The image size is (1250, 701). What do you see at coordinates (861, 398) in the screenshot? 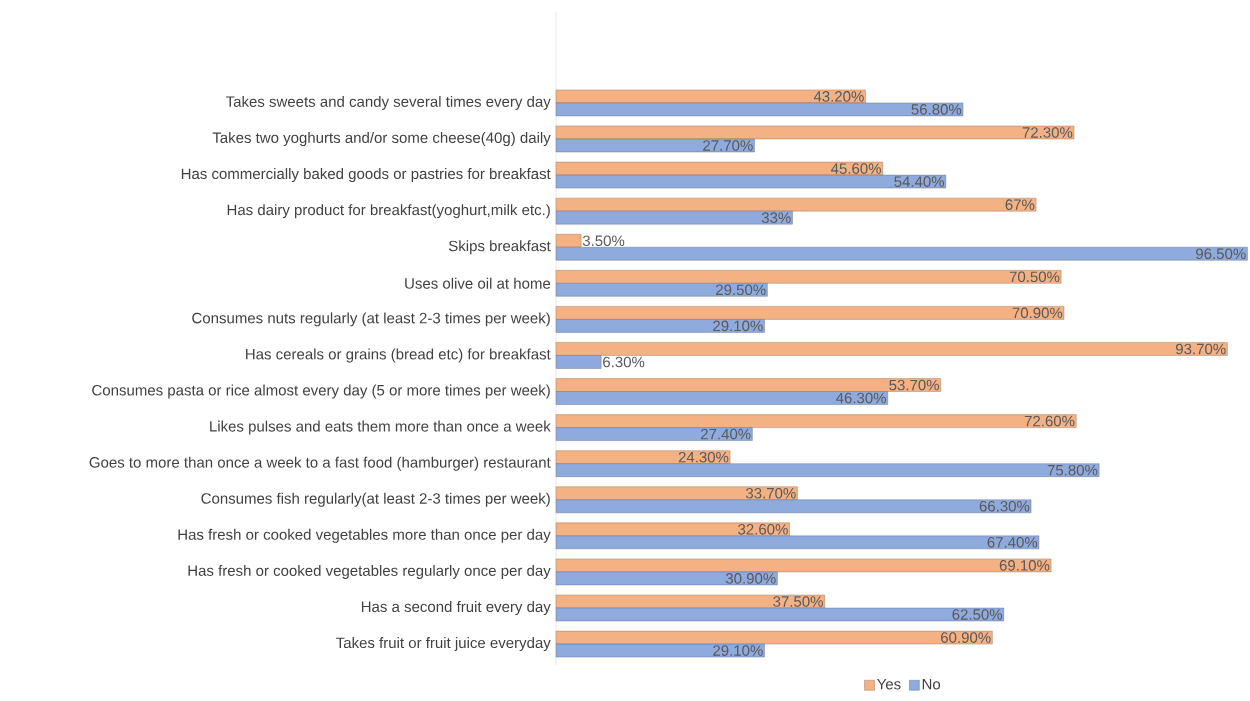
I see `data-label: 46.30%` at bounding box center [861, 398].